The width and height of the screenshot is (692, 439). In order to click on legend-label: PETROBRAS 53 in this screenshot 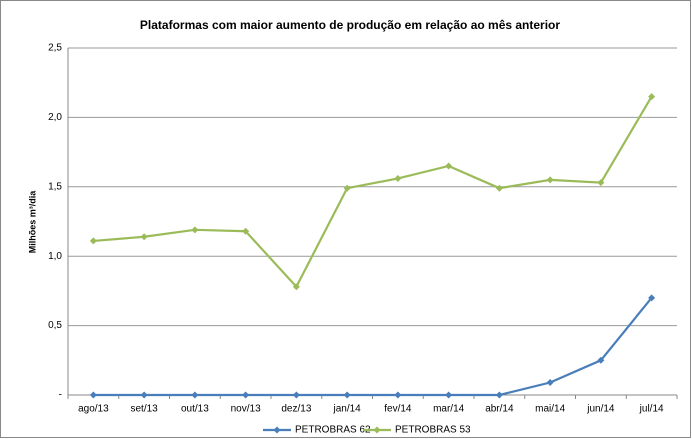, I will do `click(433, 430)`.